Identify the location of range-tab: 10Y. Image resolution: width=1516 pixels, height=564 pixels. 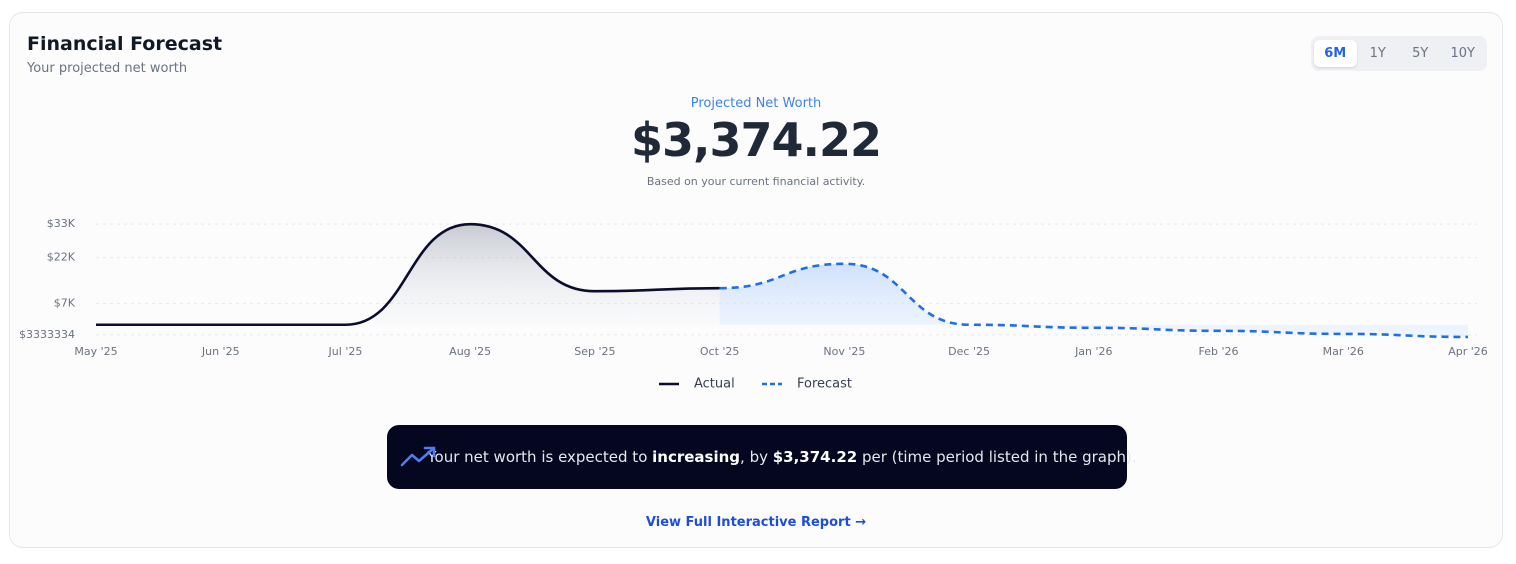
(1462, 53).